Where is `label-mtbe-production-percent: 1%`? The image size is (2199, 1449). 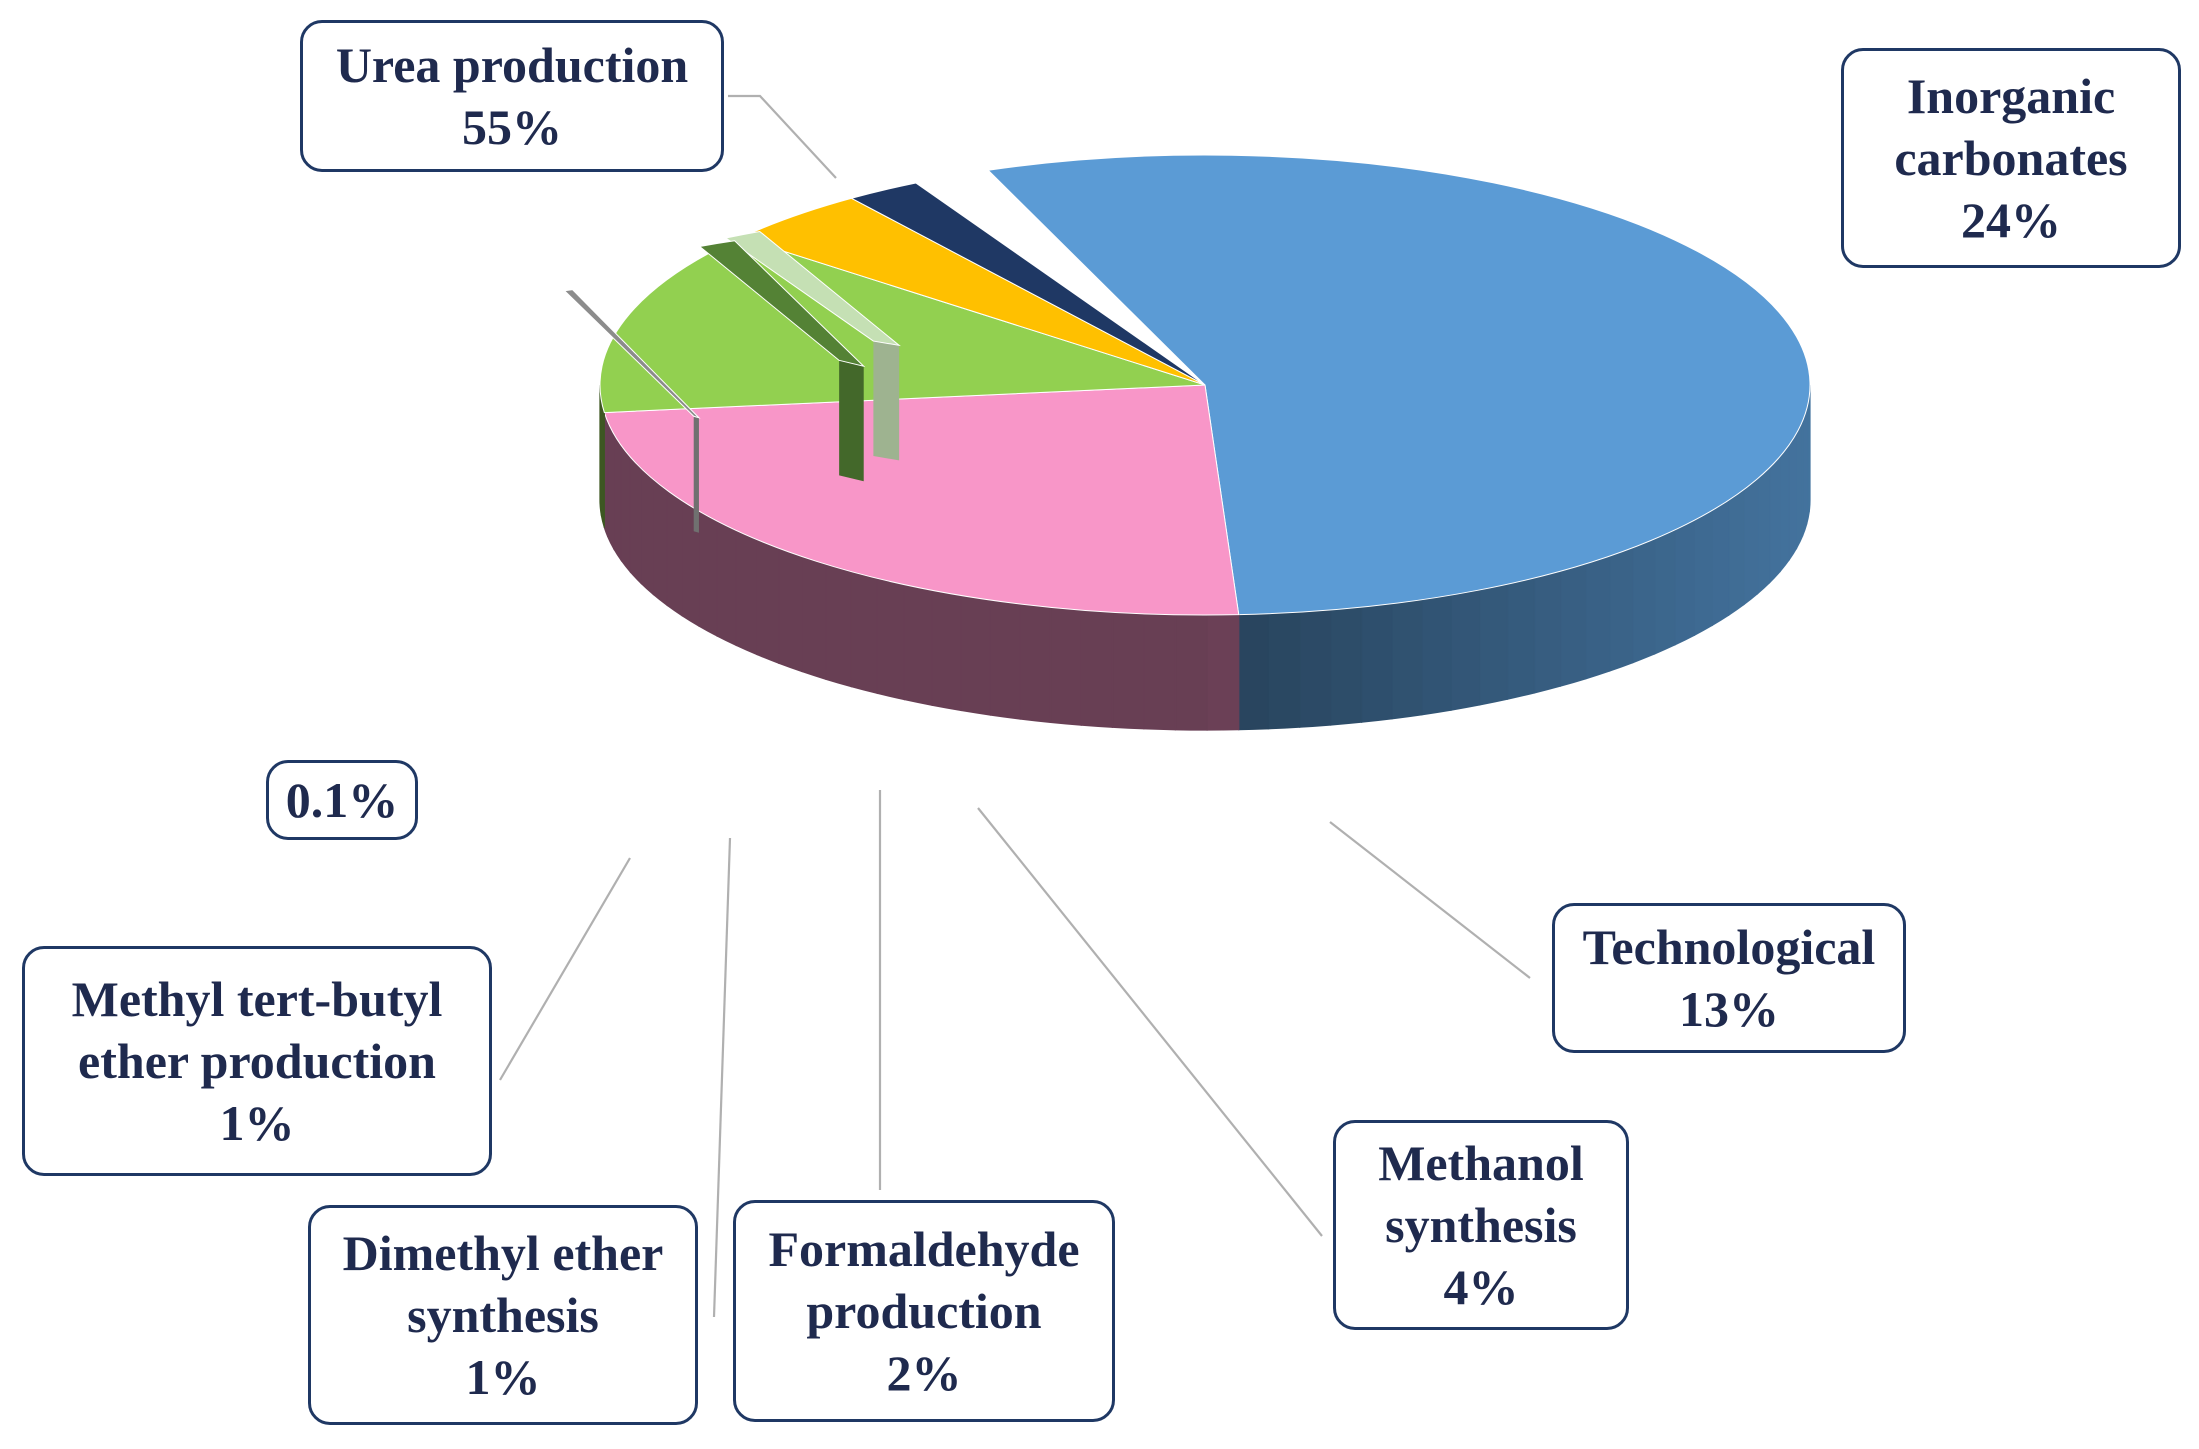 label-mtbe-production-percent: 1% is located at coordinates (257, 1123).